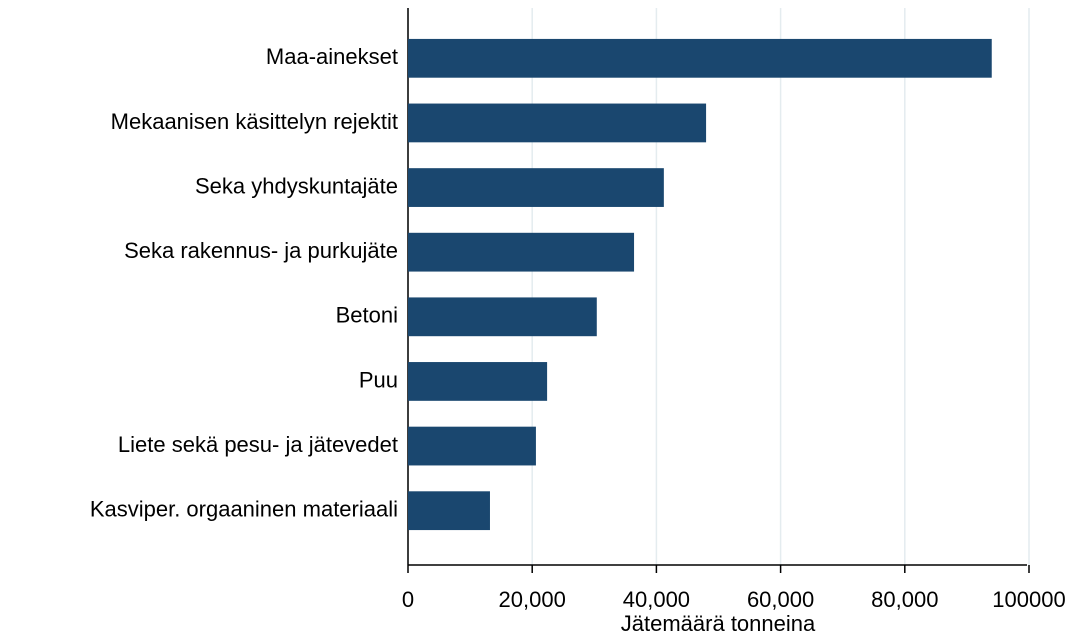 The width and height of the screenshot is (1078, 637). What do you see at coordinates (656, 599) in the screenshot?
I see `x-tick-label: 40,000` at bounding box center [656, 599].